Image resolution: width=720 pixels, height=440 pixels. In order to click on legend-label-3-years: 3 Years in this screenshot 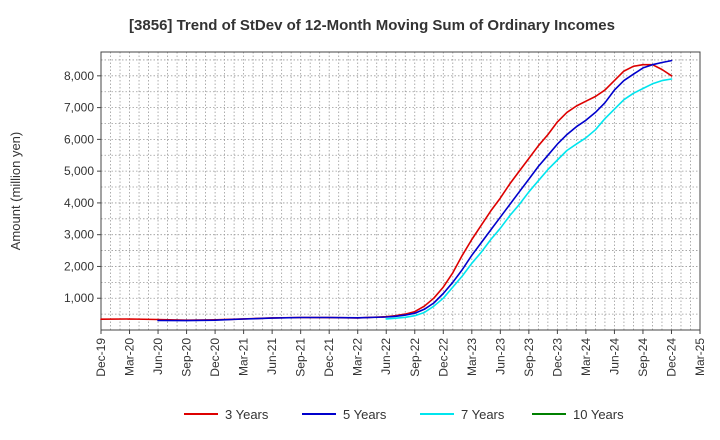, I will do `click(247, 414)`.